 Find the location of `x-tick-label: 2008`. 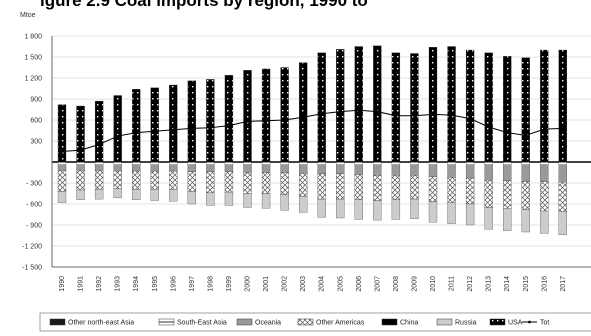

x-tick-label: 2008 is located at coordinates (396, 284).